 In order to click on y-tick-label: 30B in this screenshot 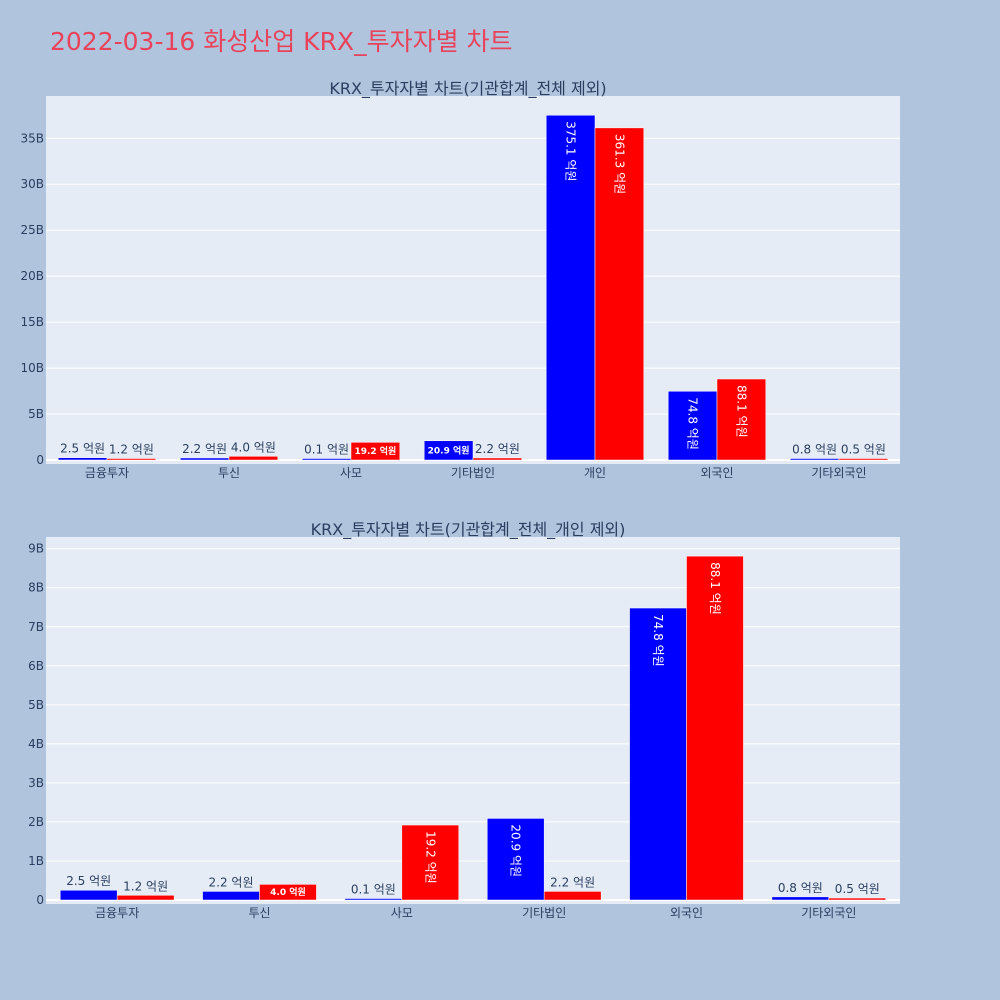, I will do `click(32, 184)`.